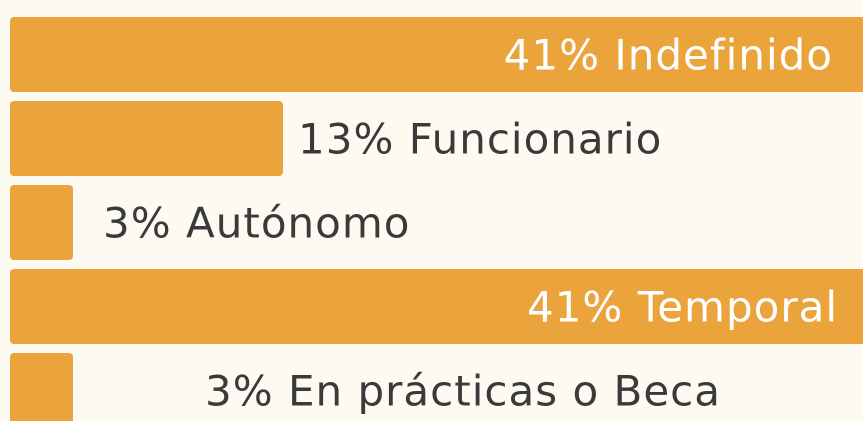 This screenshot has height=421, width=863. What do you see at coordinates (298, 222) in the screenshot?
I see `category-label: Autónomo` at bounding box center [298, 222].